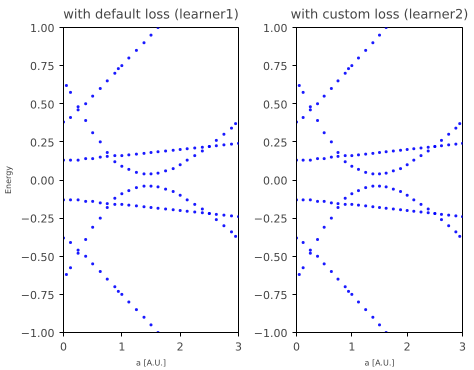 The width and height of the screenshot is (474, 370). Describe the element at coordinates (8, 180) in the screenshot. I see `y-axis-title: Energy` at that location.